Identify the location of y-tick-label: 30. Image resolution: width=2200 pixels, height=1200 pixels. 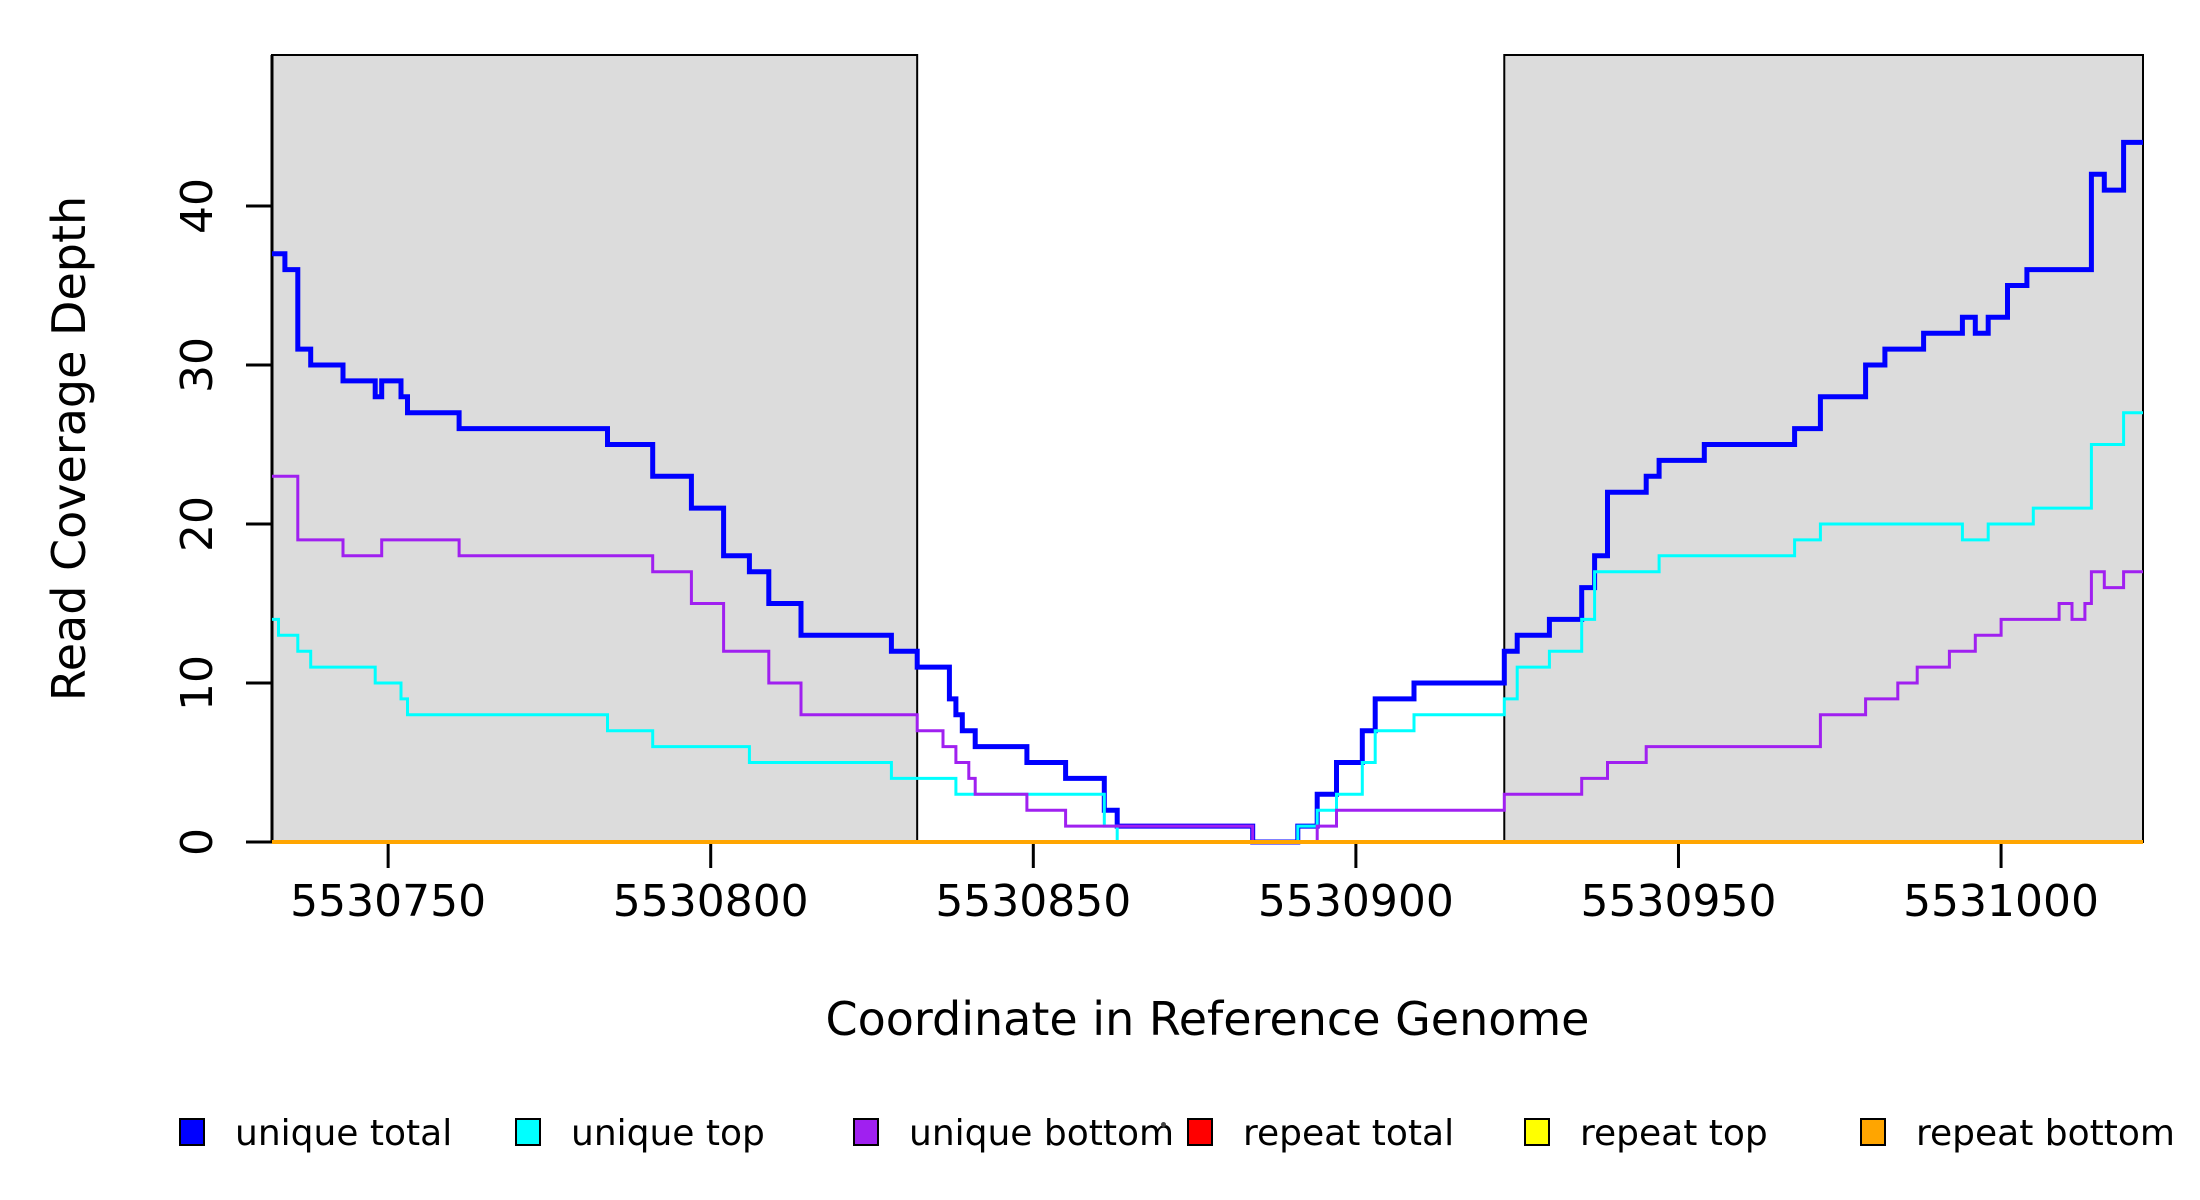
(197, 365).